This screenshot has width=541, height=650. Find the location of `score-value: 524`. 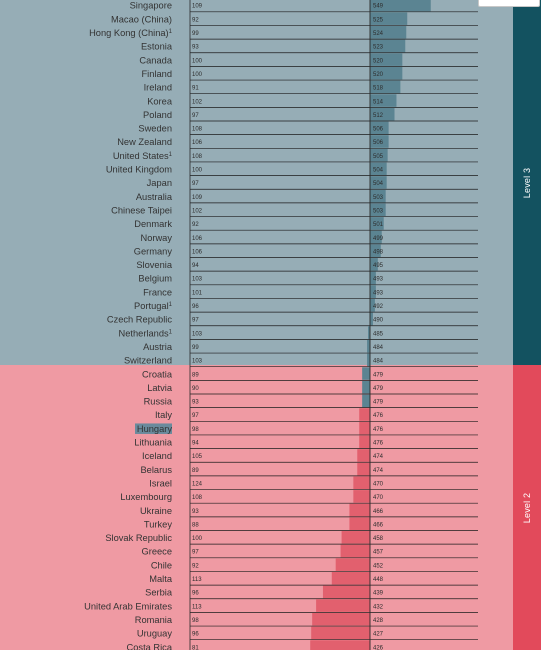

score-value: 524 is located at coordinates (378, 34).